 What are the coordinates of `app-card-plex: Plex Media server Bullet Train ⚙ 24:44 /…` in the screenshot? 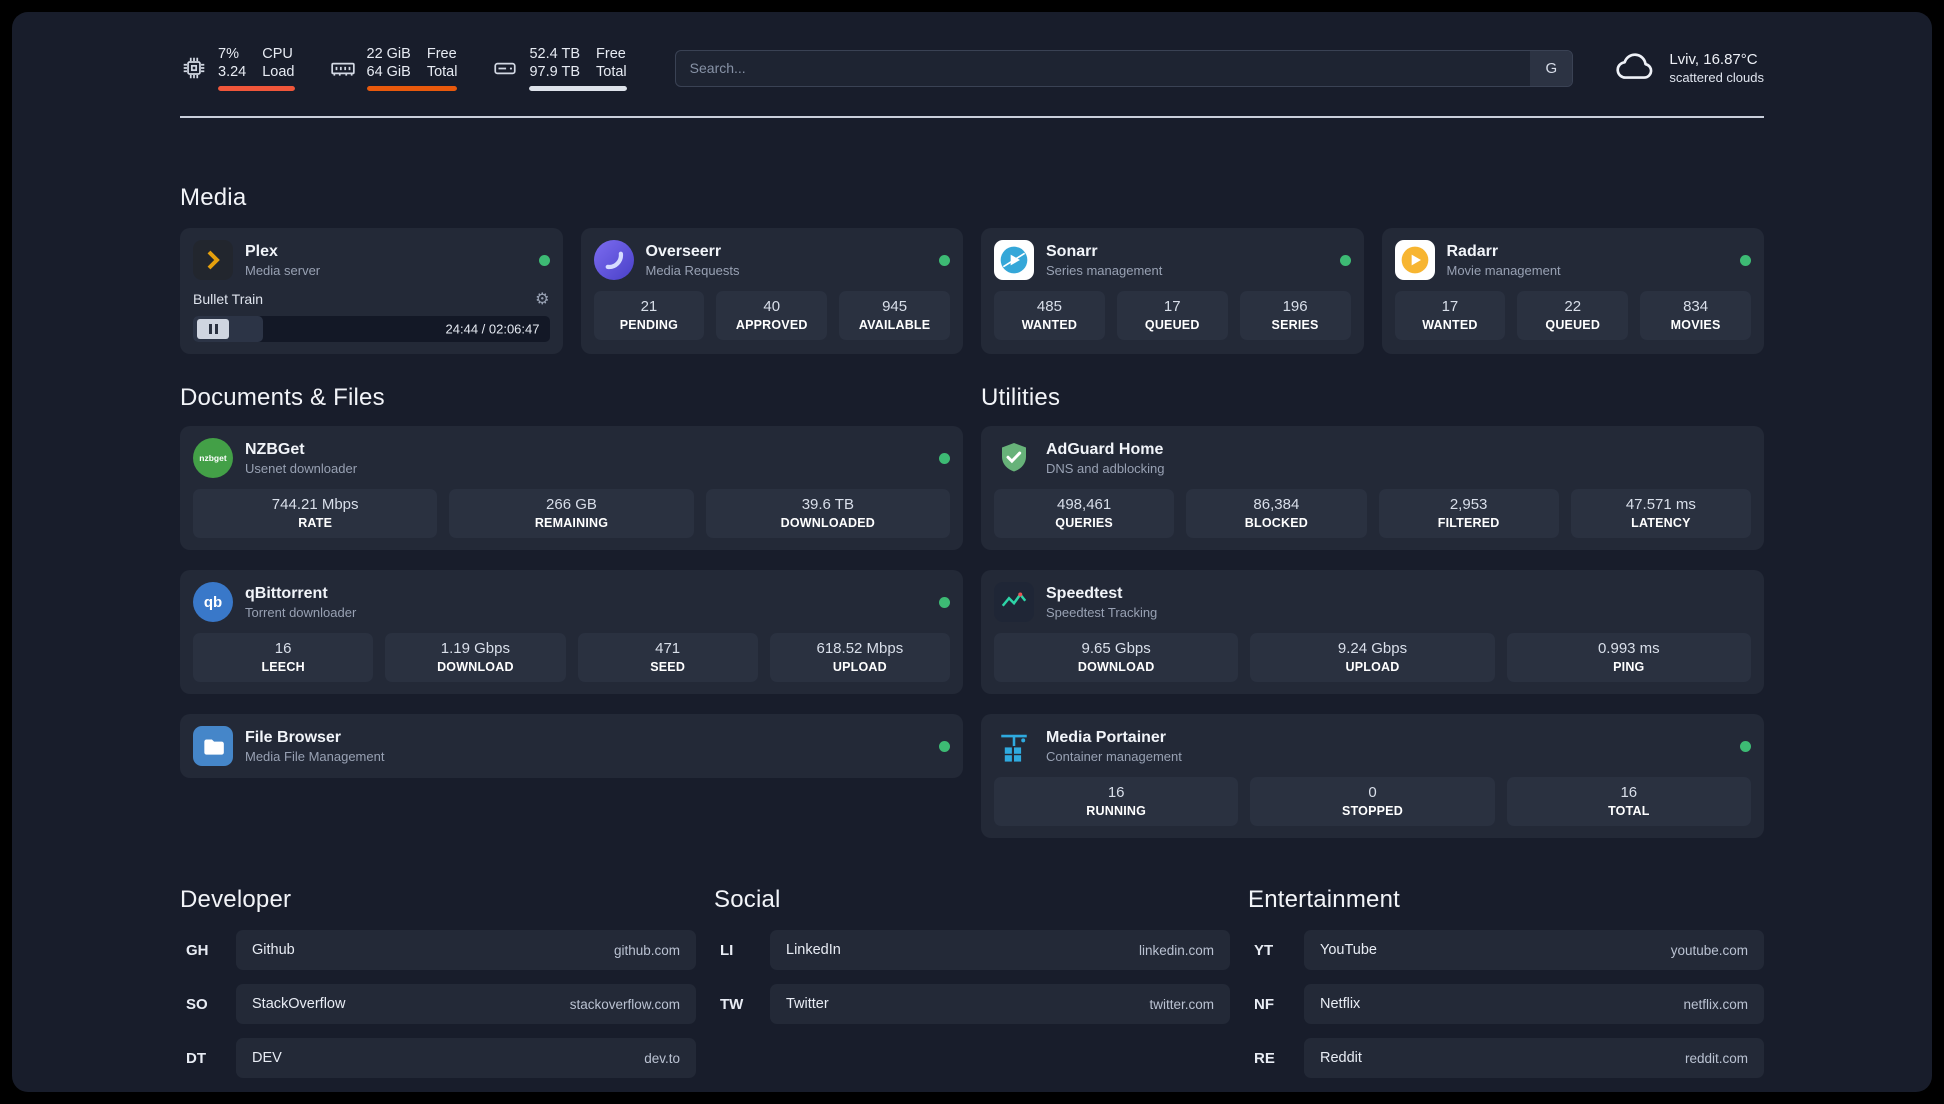 It's located at (371, 291).